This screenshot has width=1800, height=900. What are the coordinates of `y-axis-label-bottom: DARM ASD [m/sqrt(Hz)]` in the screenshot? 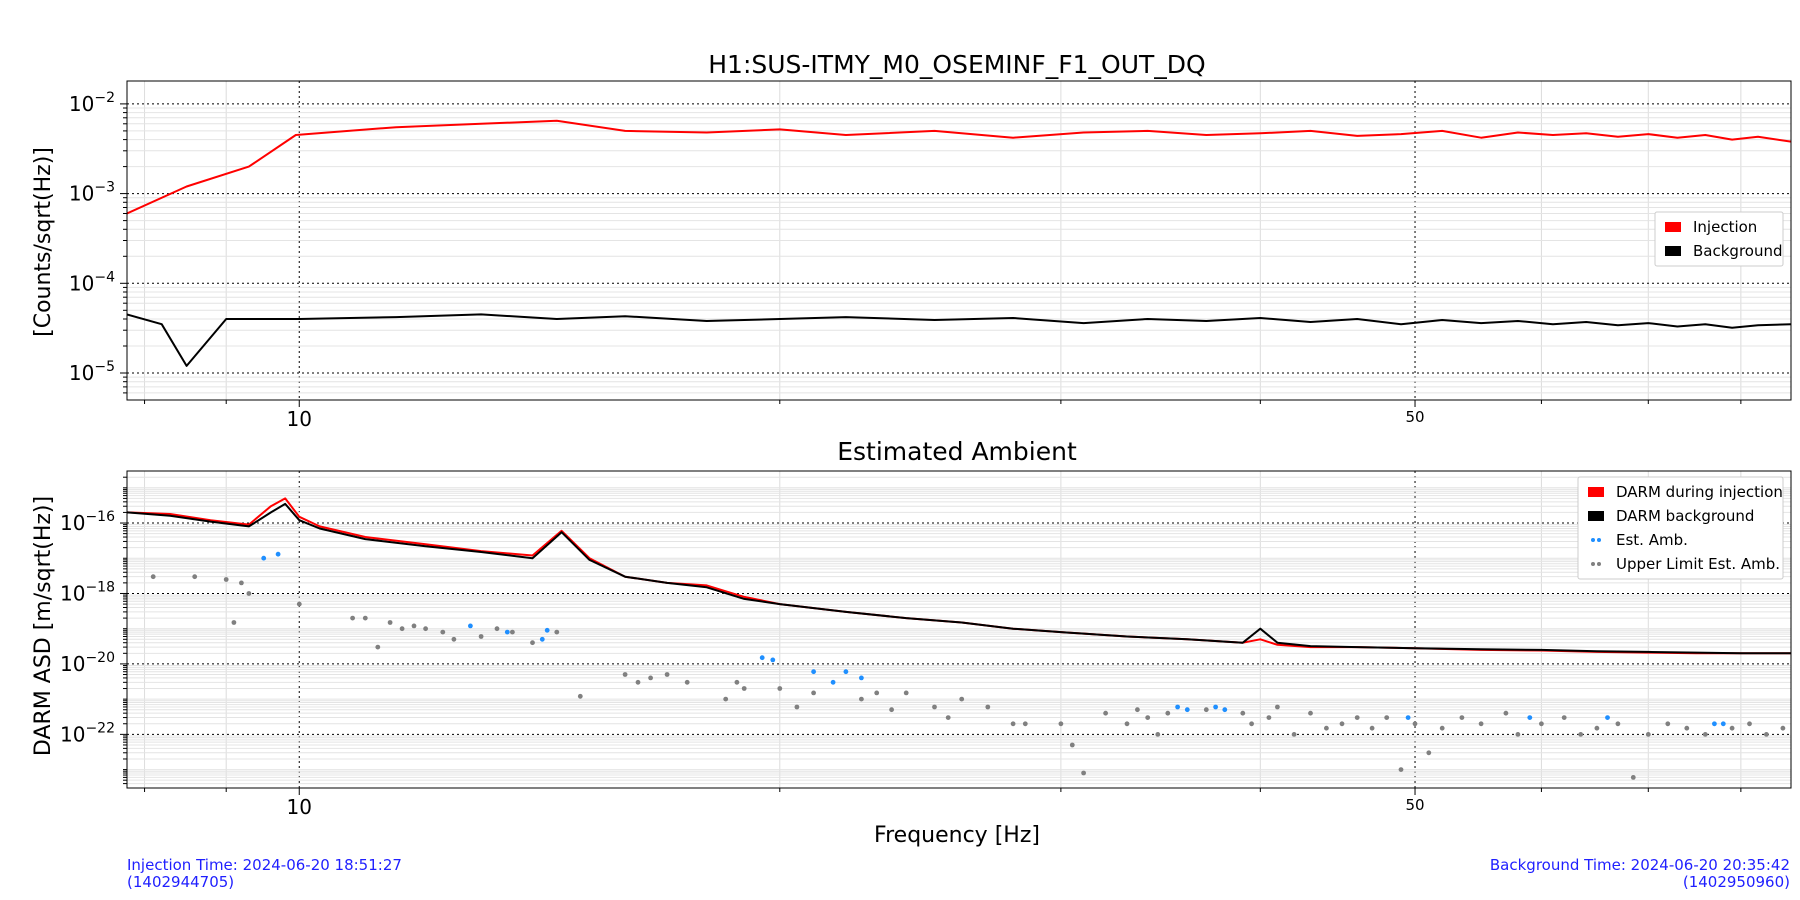 It's located at (43, 626).